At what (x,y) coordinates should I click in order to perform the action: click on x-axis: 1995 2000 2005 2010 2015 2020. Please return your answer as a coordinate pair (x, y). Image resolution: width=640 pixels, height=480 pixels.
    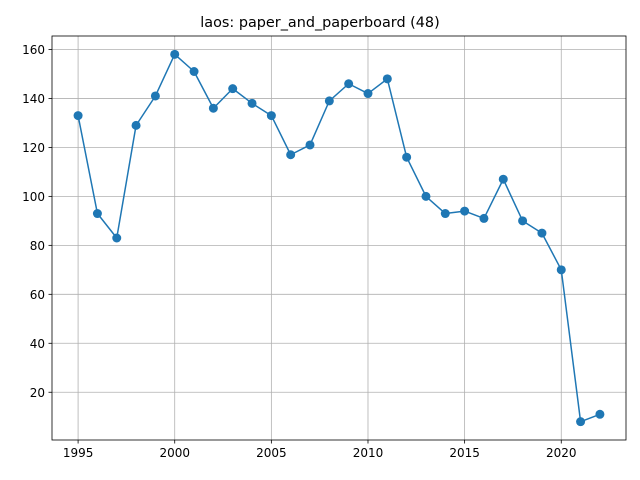
    Looking at the image, I should click on (320, 450).